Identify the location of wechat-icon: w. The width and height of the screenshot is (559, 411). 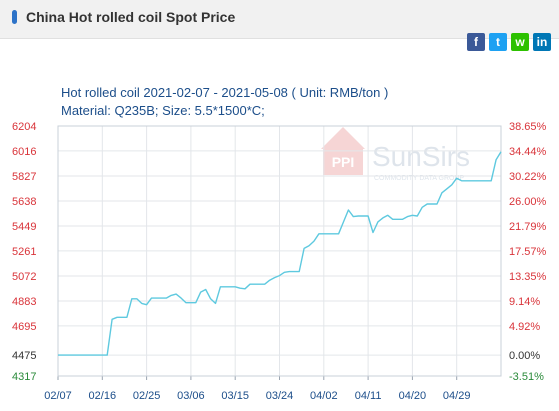
(520, 42).